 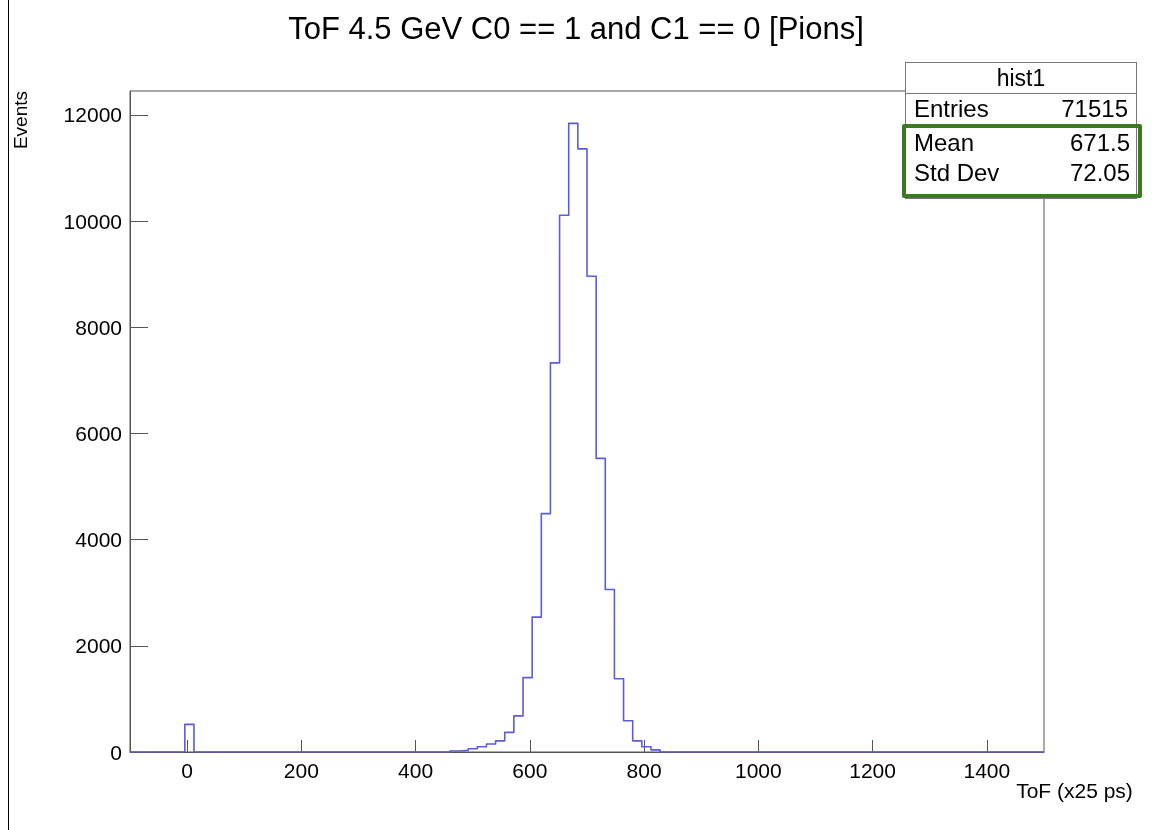 I want to click on x-tick-label: 0, so click(x=187, y=770).